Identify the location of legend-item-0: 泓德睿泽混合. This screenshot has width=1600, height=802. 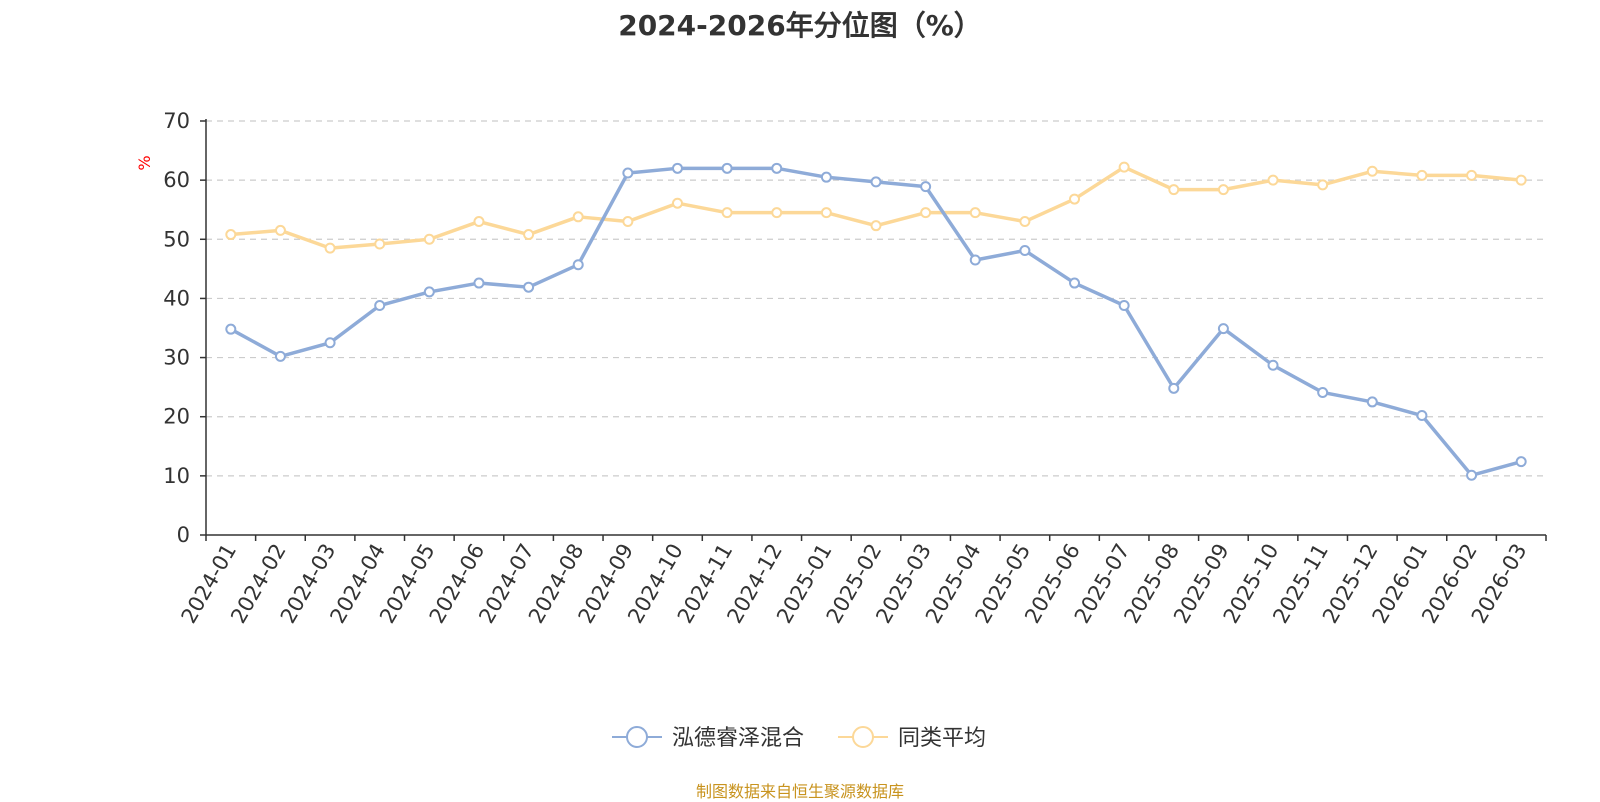
(708, 738).